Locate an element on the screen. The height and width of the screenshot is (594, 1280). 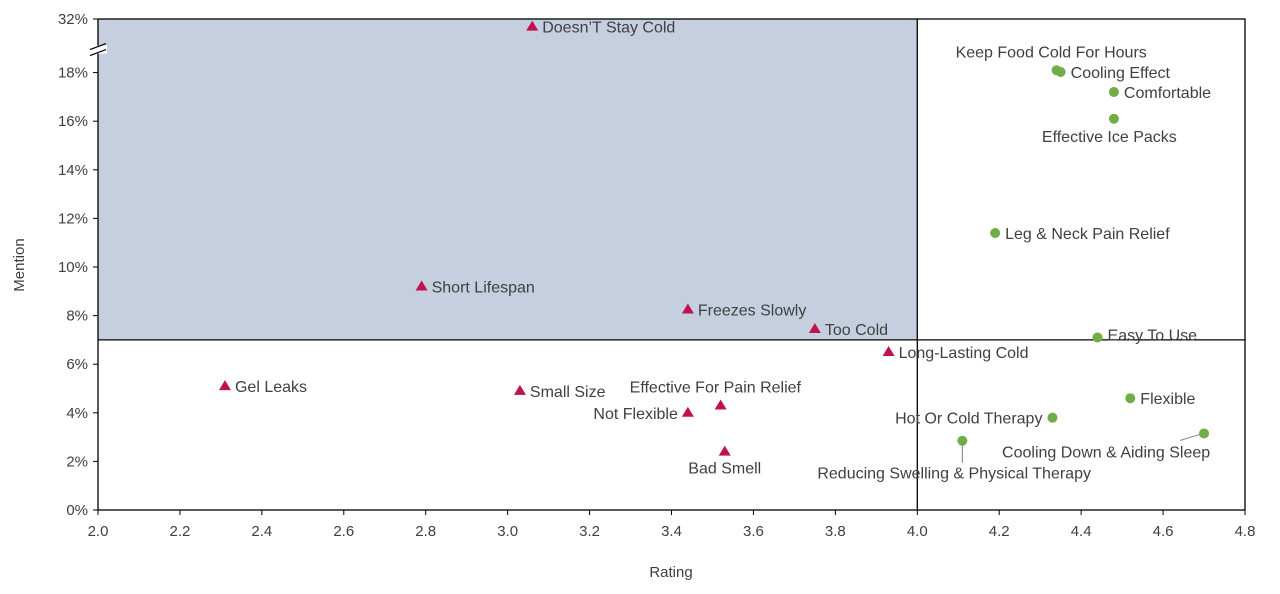
point-label: Comfortable is located at coordinates (1167, 93).